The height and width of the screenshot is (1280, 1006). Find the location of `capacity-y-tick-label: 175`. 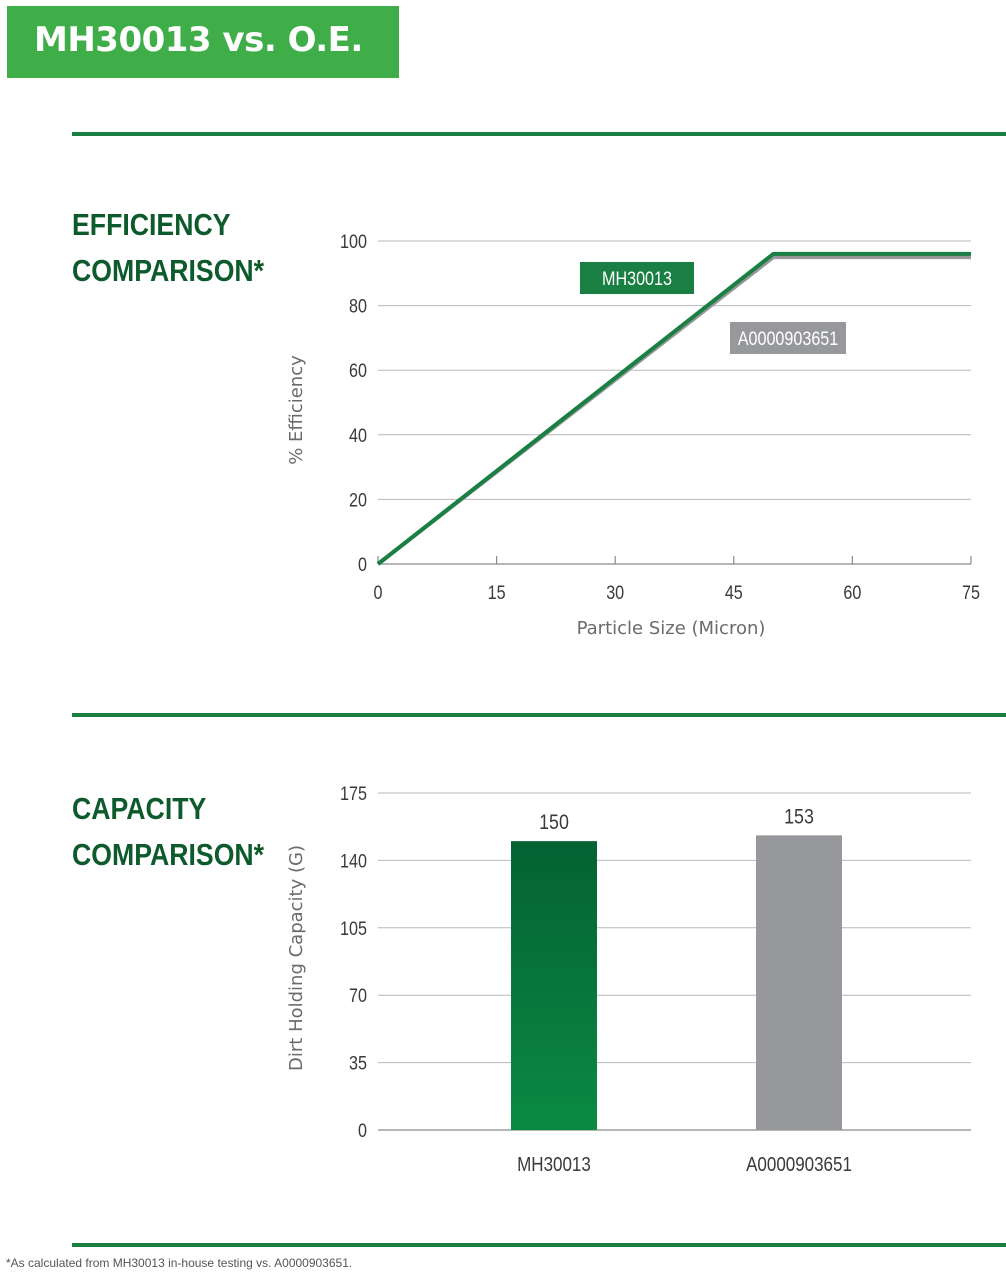

capacity-y-tick-label: 175 is located at coordinates (353, 794).